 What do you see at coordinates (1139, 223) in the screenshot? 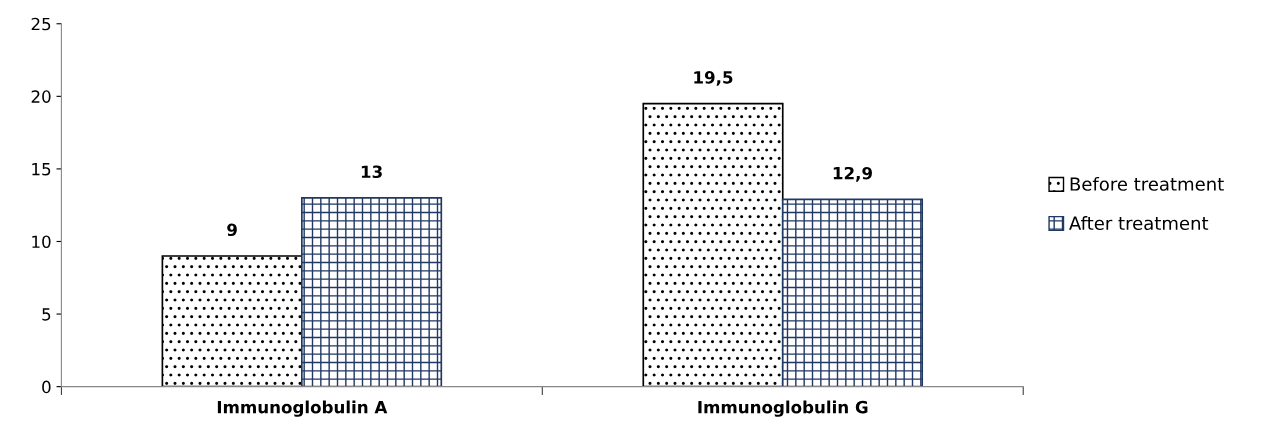
I see `legend-label: After treatment` at bounding box center [1139, 223].